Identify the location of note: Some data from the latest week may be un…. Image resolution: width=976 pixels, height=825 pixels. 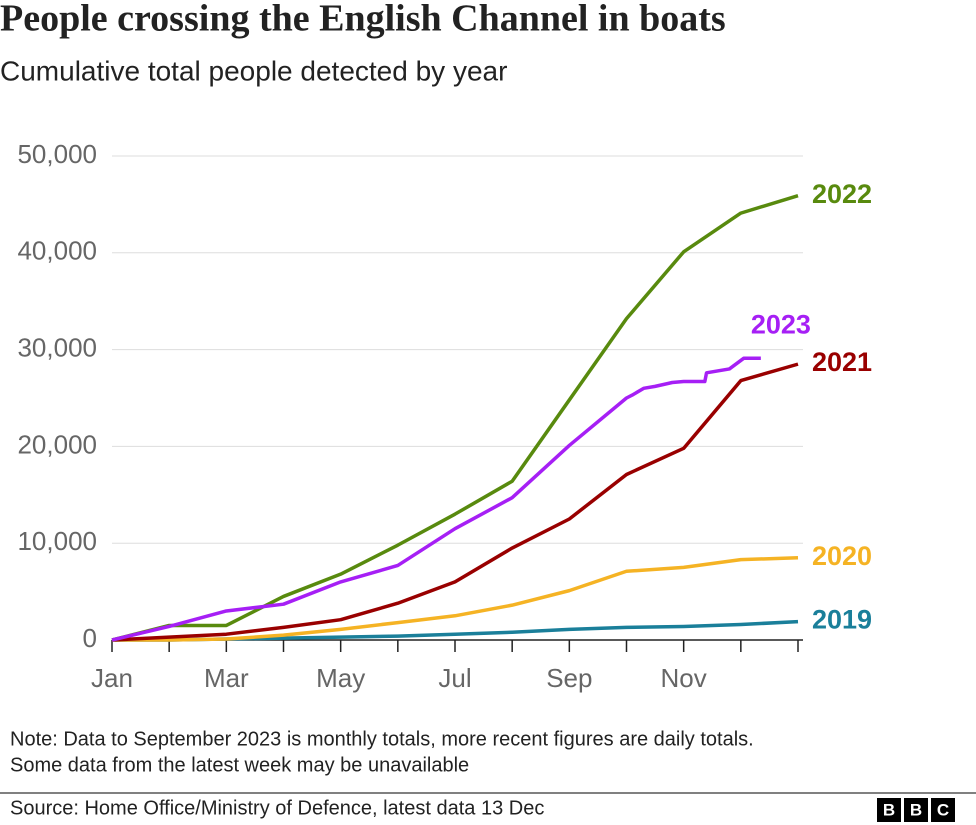
(239, 765).